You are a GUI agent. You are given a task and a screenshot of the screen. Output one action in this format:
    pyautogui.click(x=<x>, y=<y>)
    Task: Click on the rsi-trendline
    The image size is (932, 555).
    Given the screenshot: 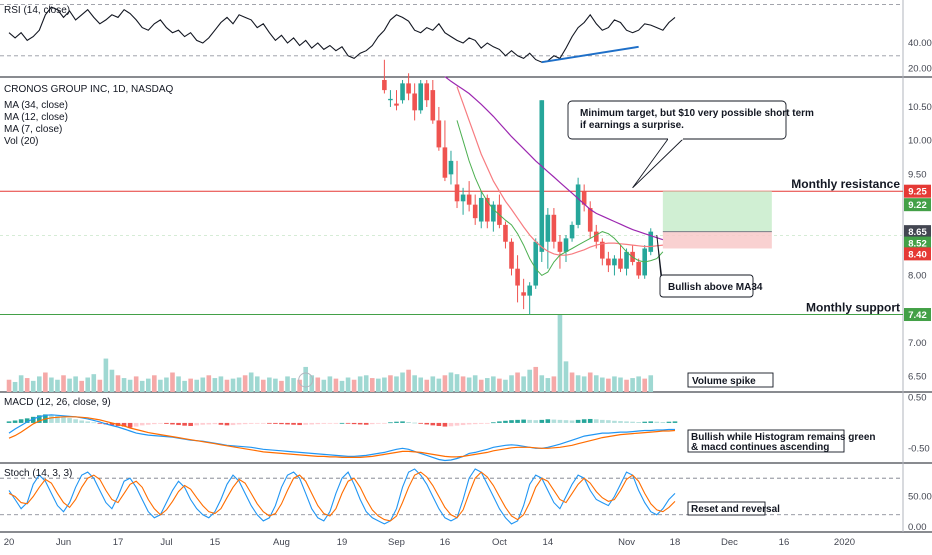 What is the action you would take?
    pyautogui.click(x=590, y=54)
    